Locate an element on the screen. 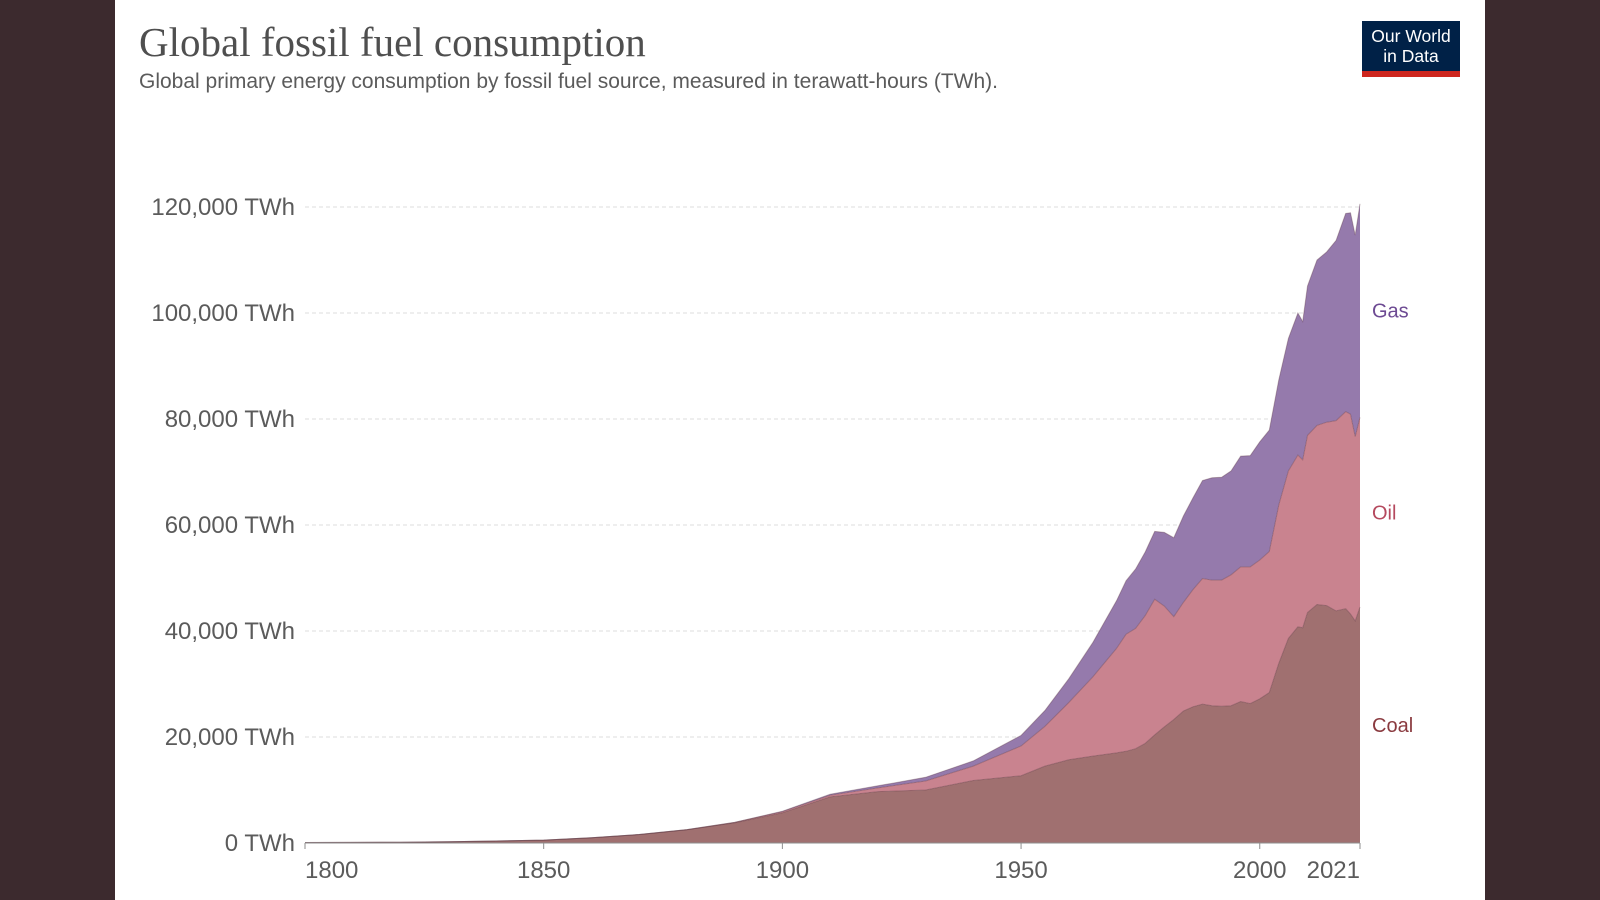 Image resolution: width=1600 pixels, height=900 pixels. y-tick-label: 120,000 TWh is located at coordinates (223, 207).